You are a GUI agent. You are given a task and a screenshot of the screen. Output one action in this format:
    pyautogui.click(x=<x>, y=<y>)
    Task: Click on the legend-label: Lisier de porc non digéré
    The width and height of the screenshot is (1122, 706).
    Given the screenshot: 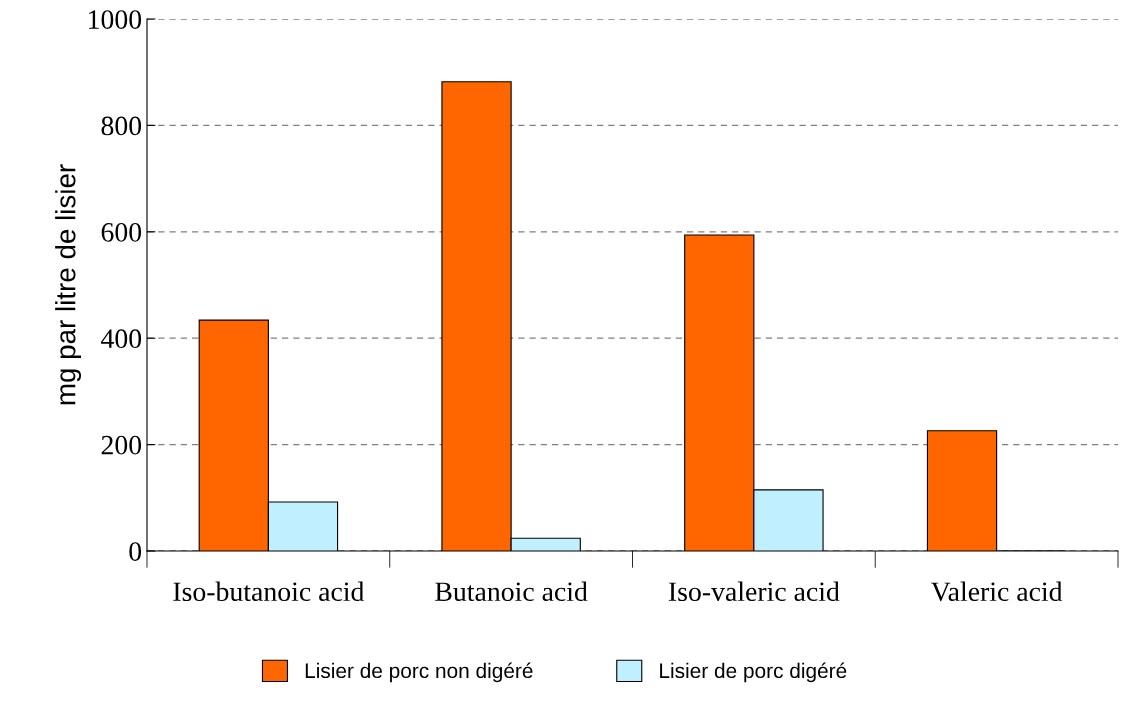 What is the action you would take?
    pyautogui.click(x=419, y=672)
    